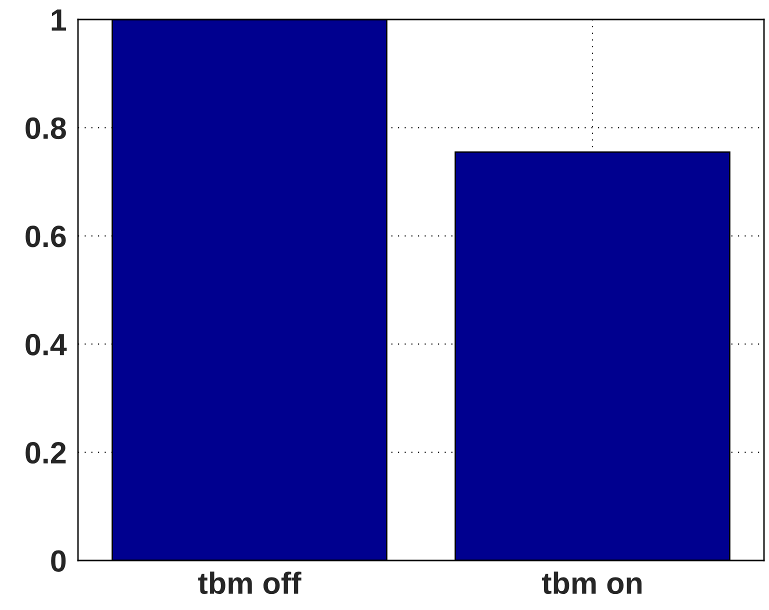 The height and width of the screenshot is (610, 769). Describe the element at coordinates (46, 237) in the screenshot. I see `y-tick-label: 0.6` at that location.